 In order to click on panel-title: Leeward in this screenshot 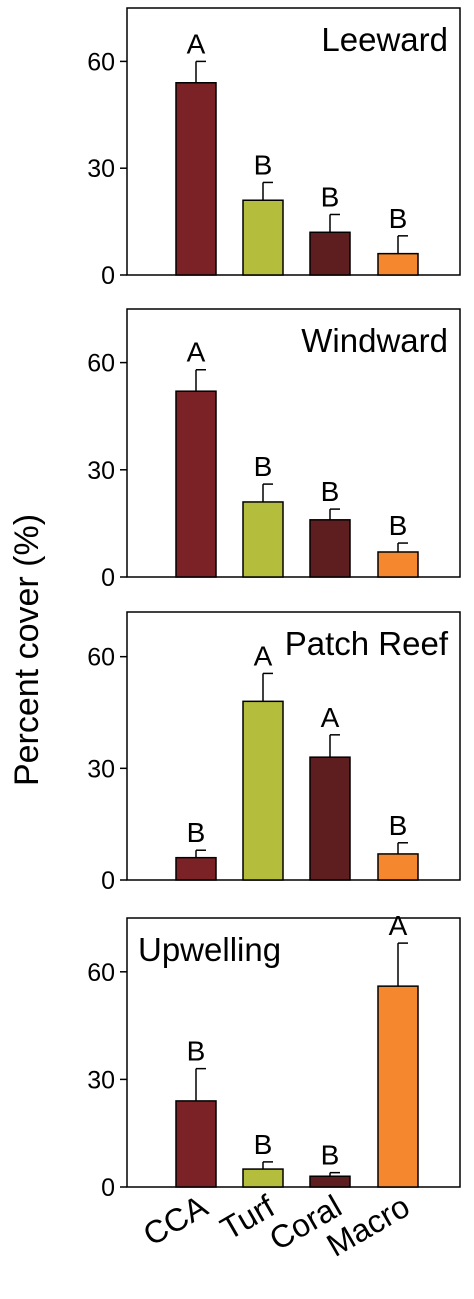, I will do `click(384, 39)`.